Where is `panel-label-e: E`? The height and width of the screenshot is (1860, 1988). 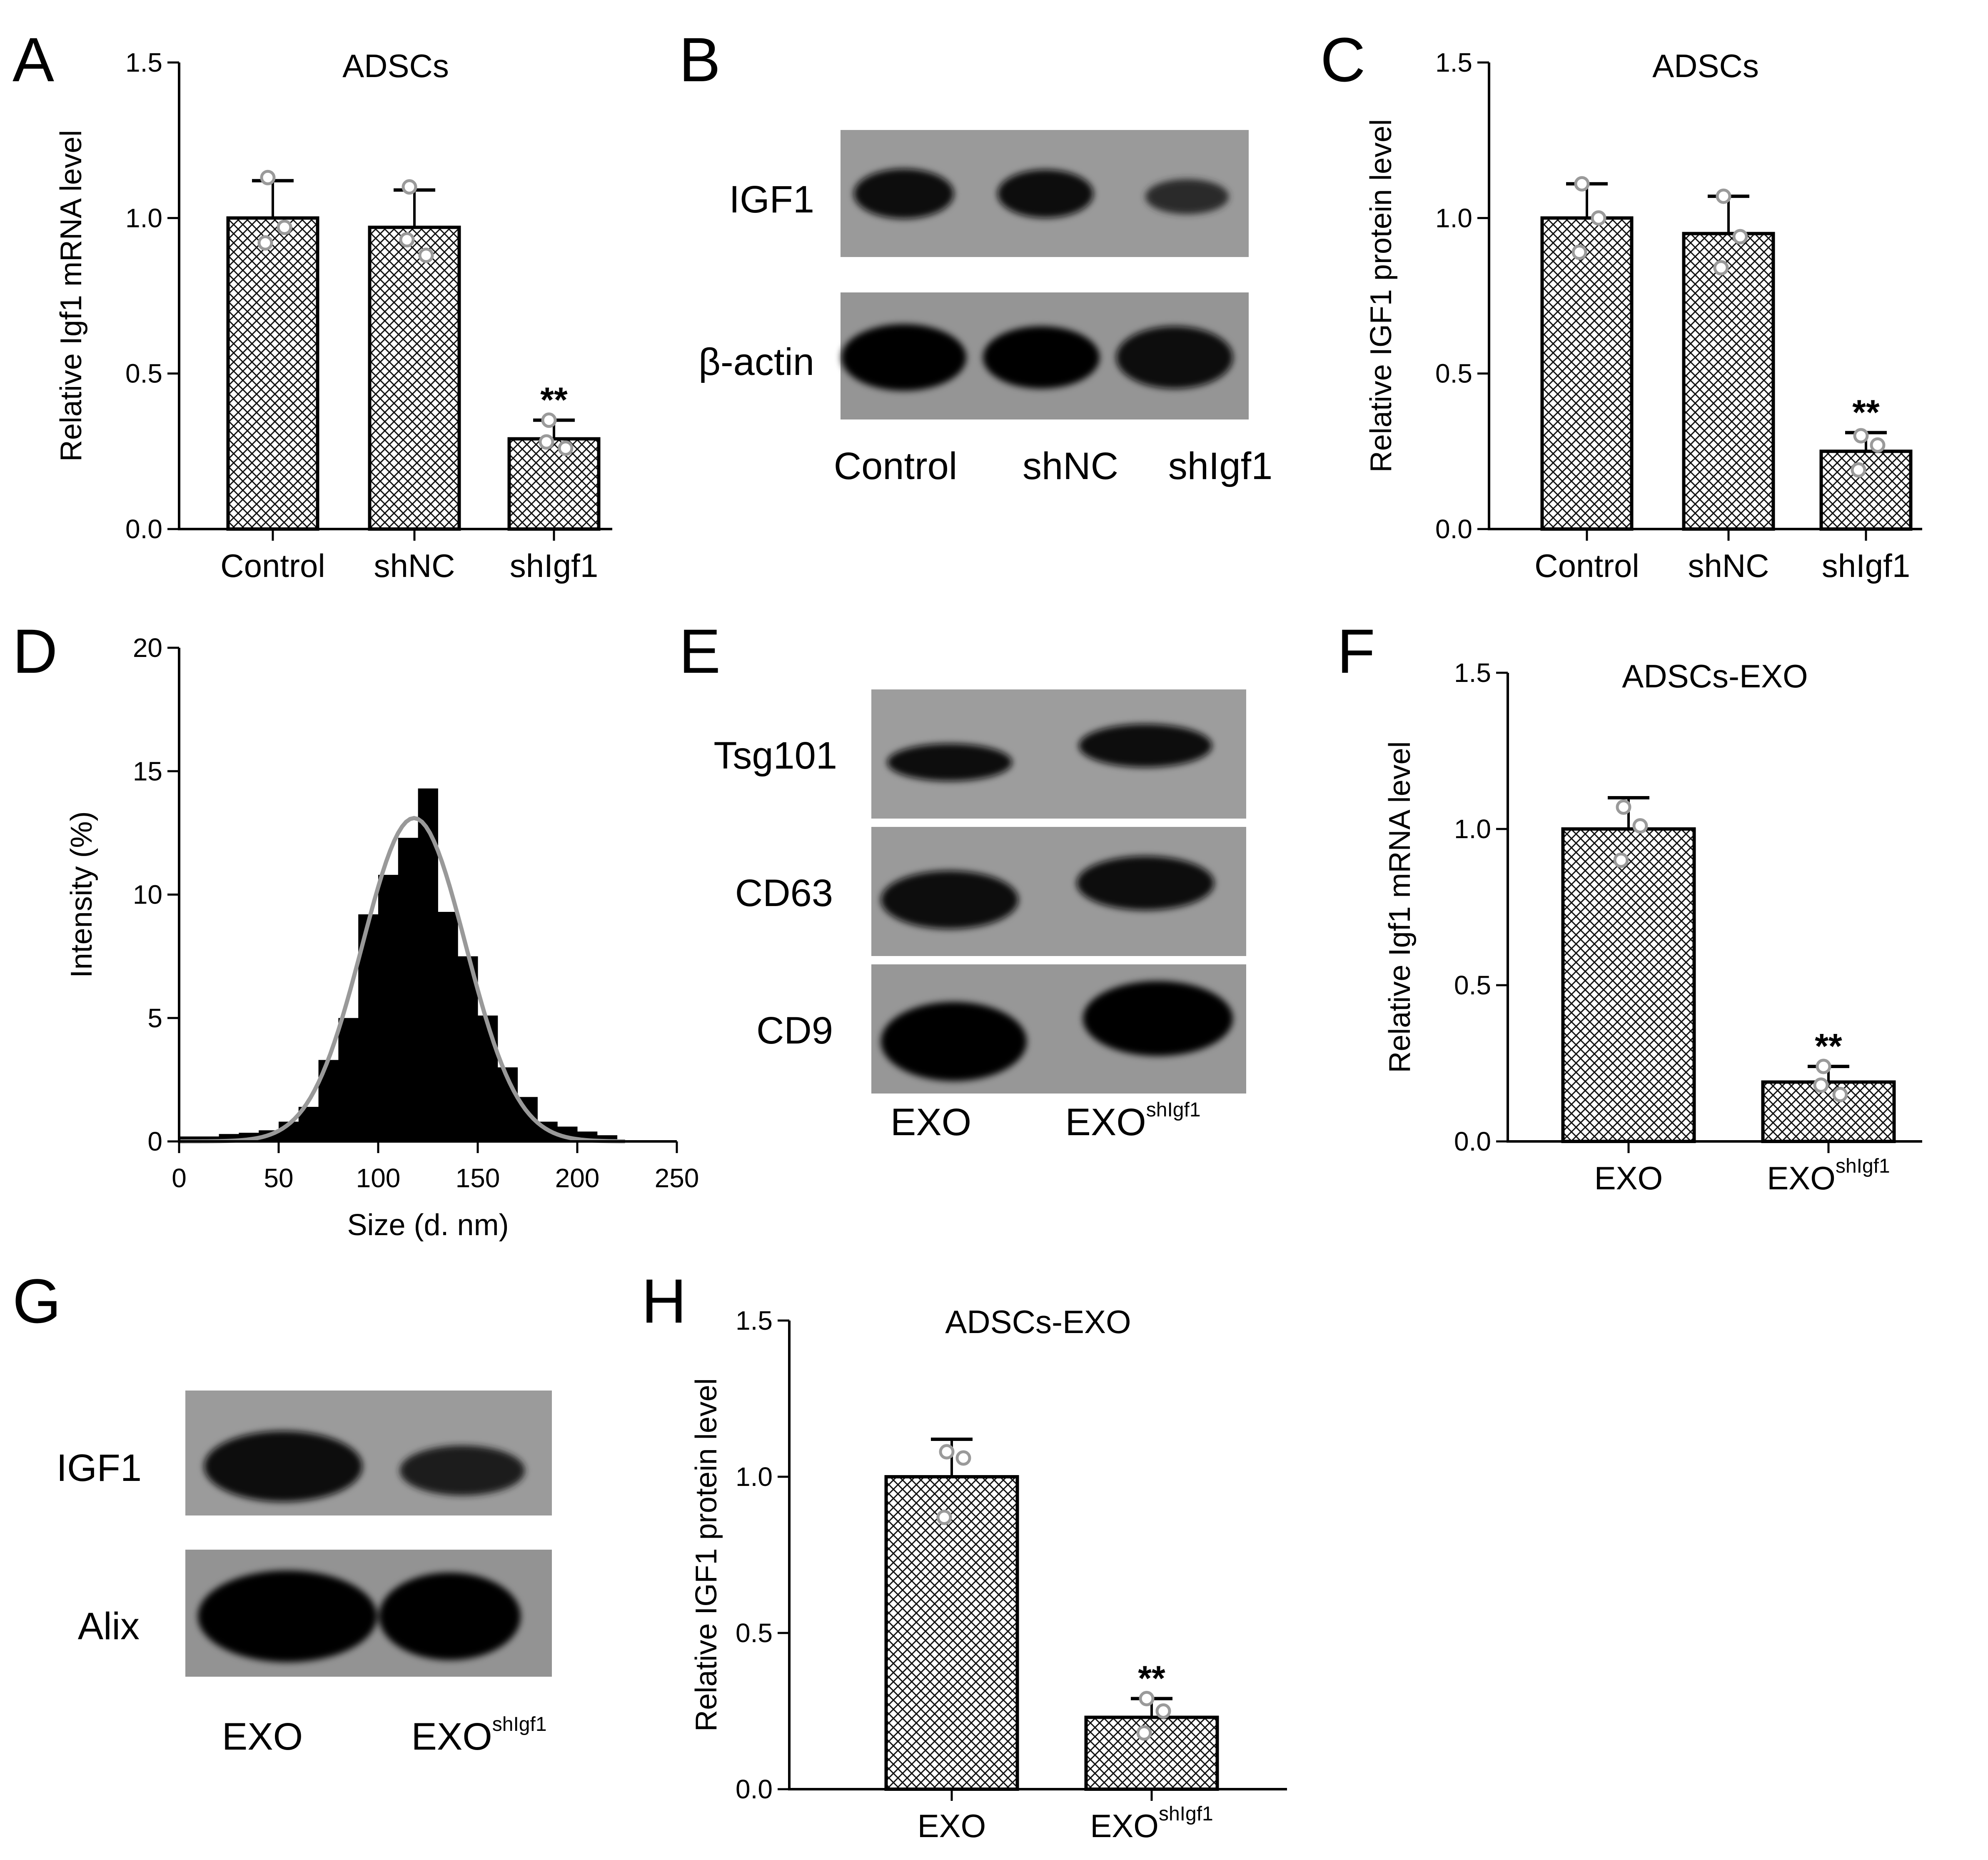
panel-label-e: E is located at coordinates (700, 651).